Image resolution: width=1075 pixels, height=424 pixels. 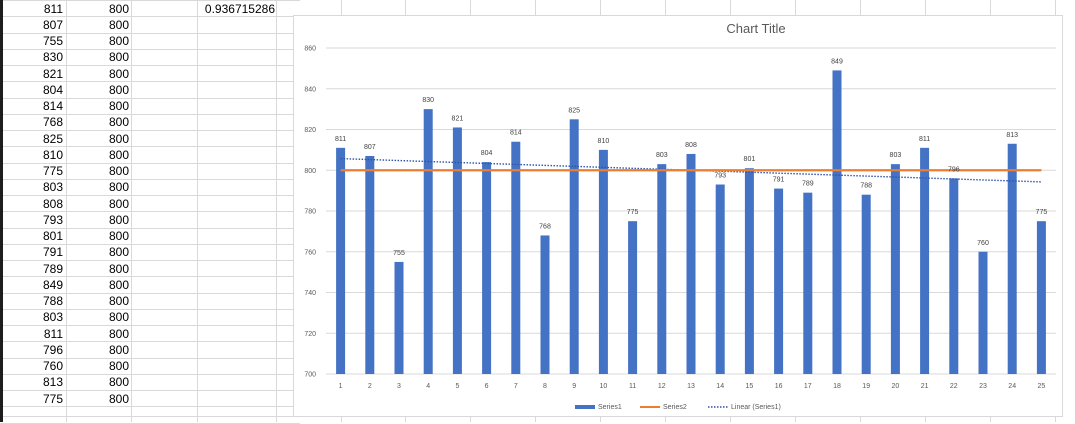 What do you see at coordinates (118, 301) in the screenshot?
I see `cell-b19: 800` at bounding box center [118, 301].